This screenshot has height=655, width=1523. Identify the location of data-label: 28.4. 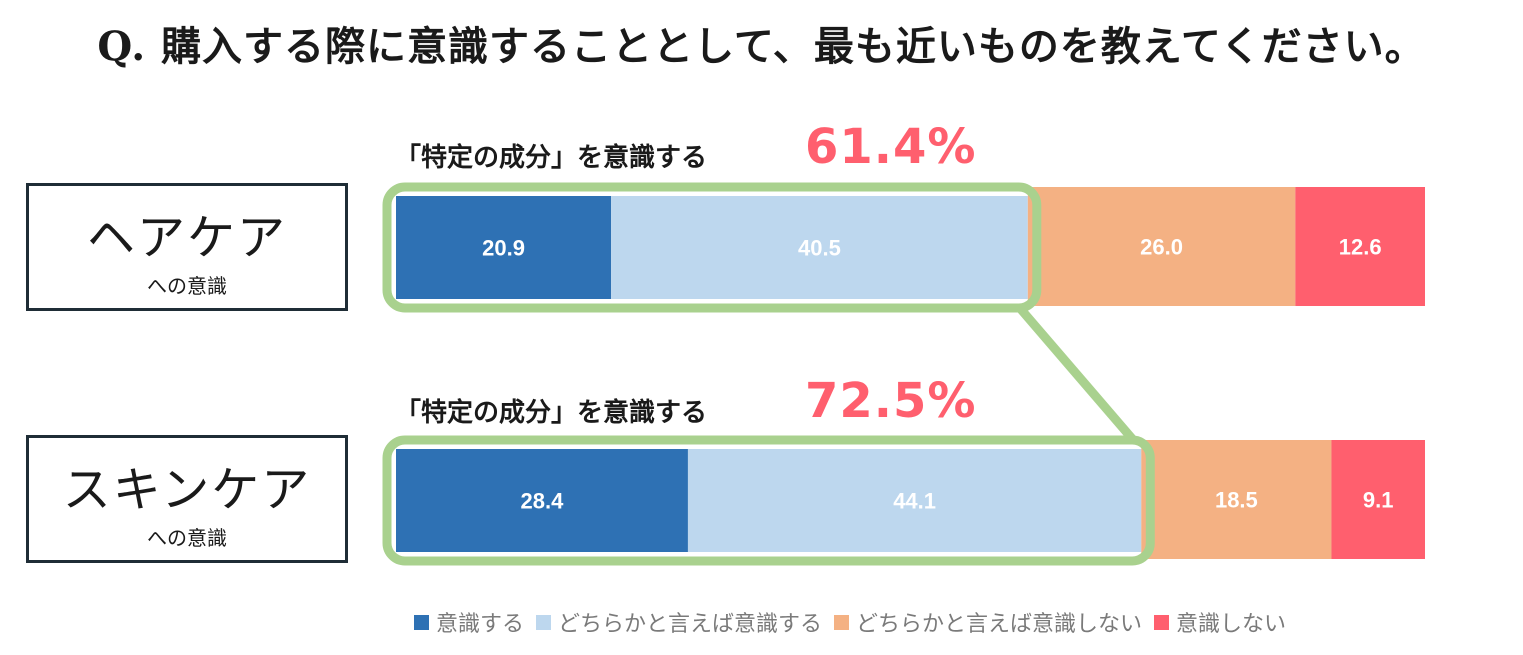
(543, 501).